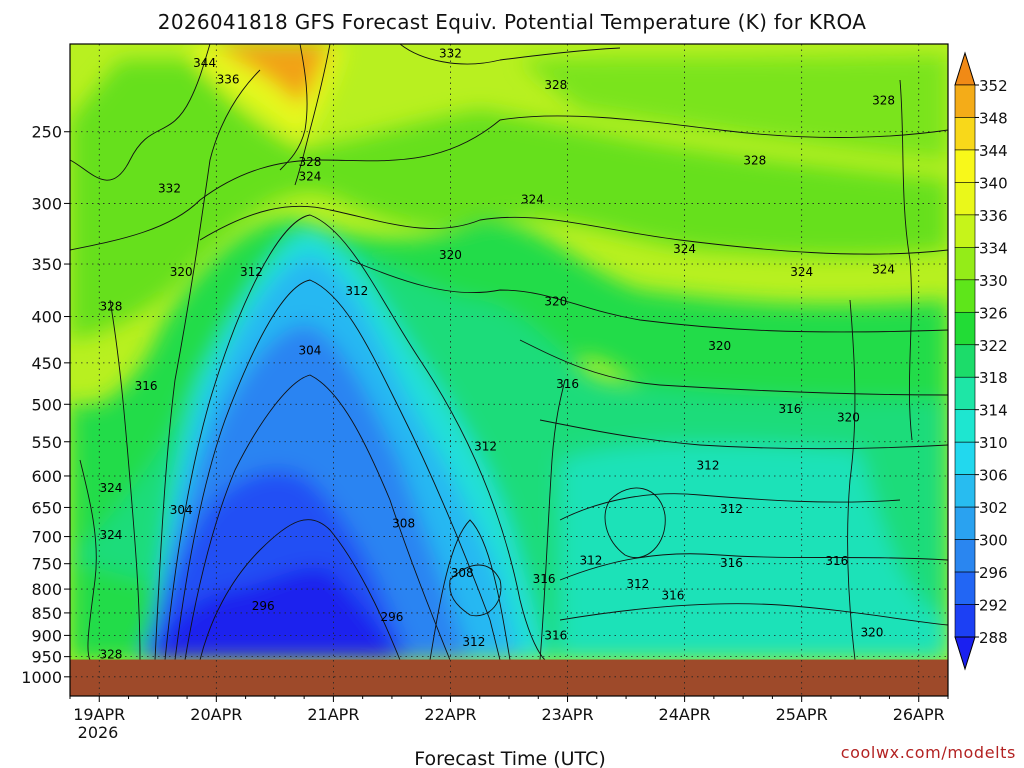 The height and width of the screenshot is (768, 1024). Describe the element at coordinates (928, 752) in the screenshot. I see `credit-text: coolwx.com/modelts` at that location.